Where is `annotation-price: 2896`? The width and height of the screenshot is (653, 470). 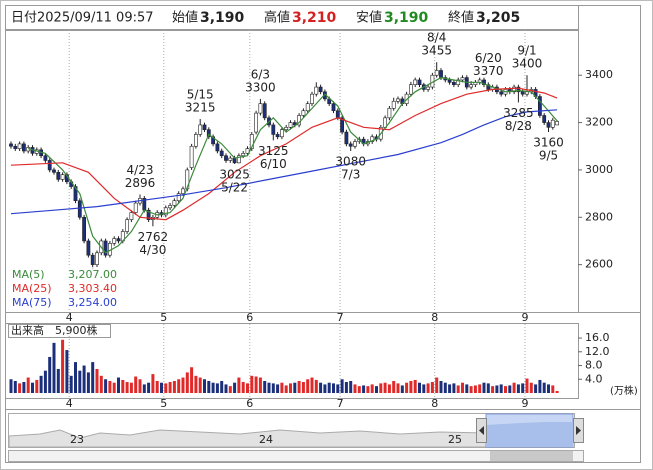
annotation-price: 2896 is located at coordinates (140, 183).